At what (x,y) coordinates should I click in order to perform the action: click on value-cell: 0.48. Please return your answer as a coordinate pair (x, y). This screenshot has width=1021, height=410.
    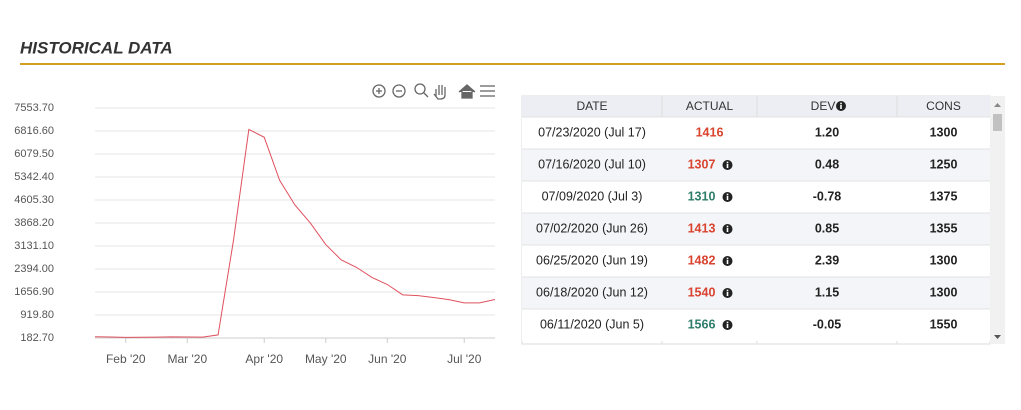
    Looking at the image, I should click on (827, 164).